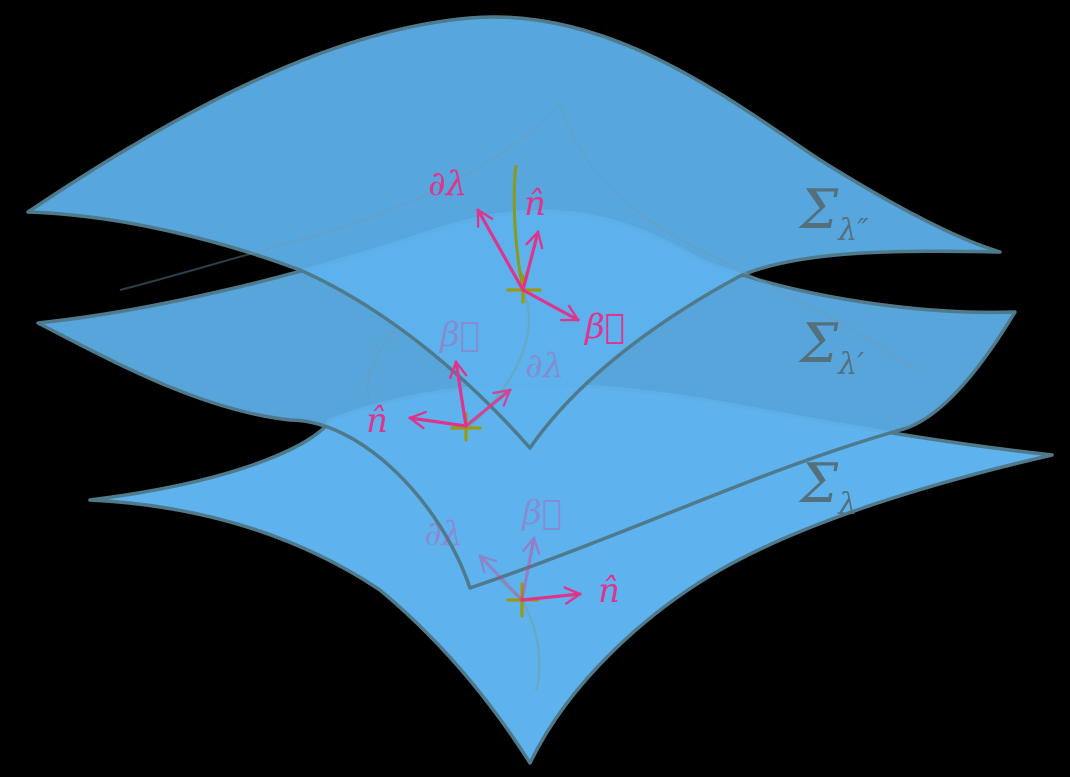 The height and width of the screenshot is (777, 1070). What do you see at coordinates (438, 420) in the screenshot?
I see `vector-normal-middle` at bounding box center [438, 420].